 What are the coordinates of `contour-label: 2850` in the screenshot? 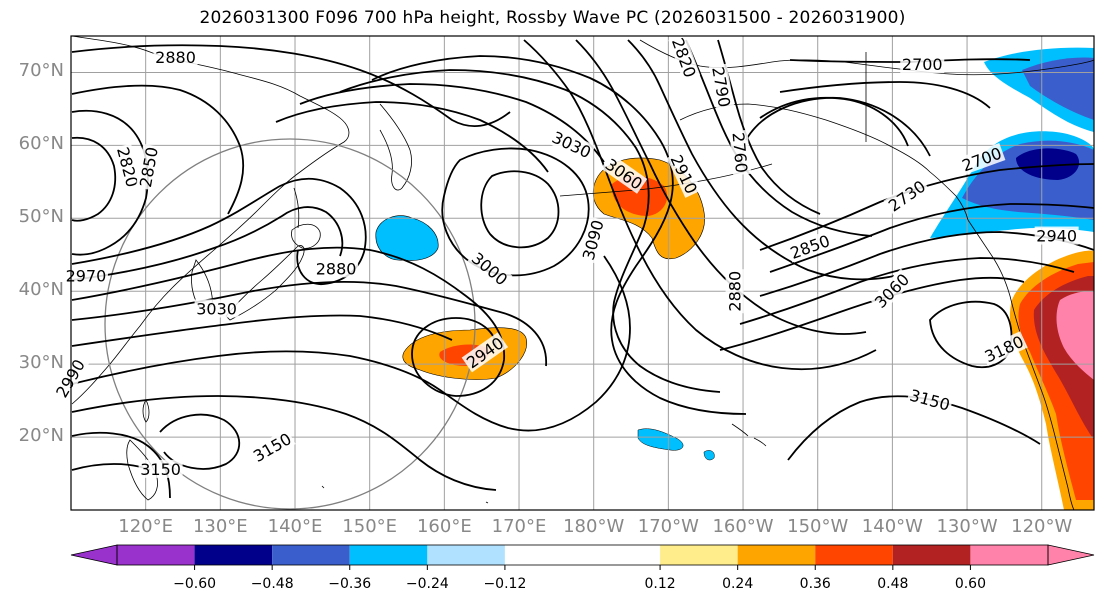 It's located at (149, 166).